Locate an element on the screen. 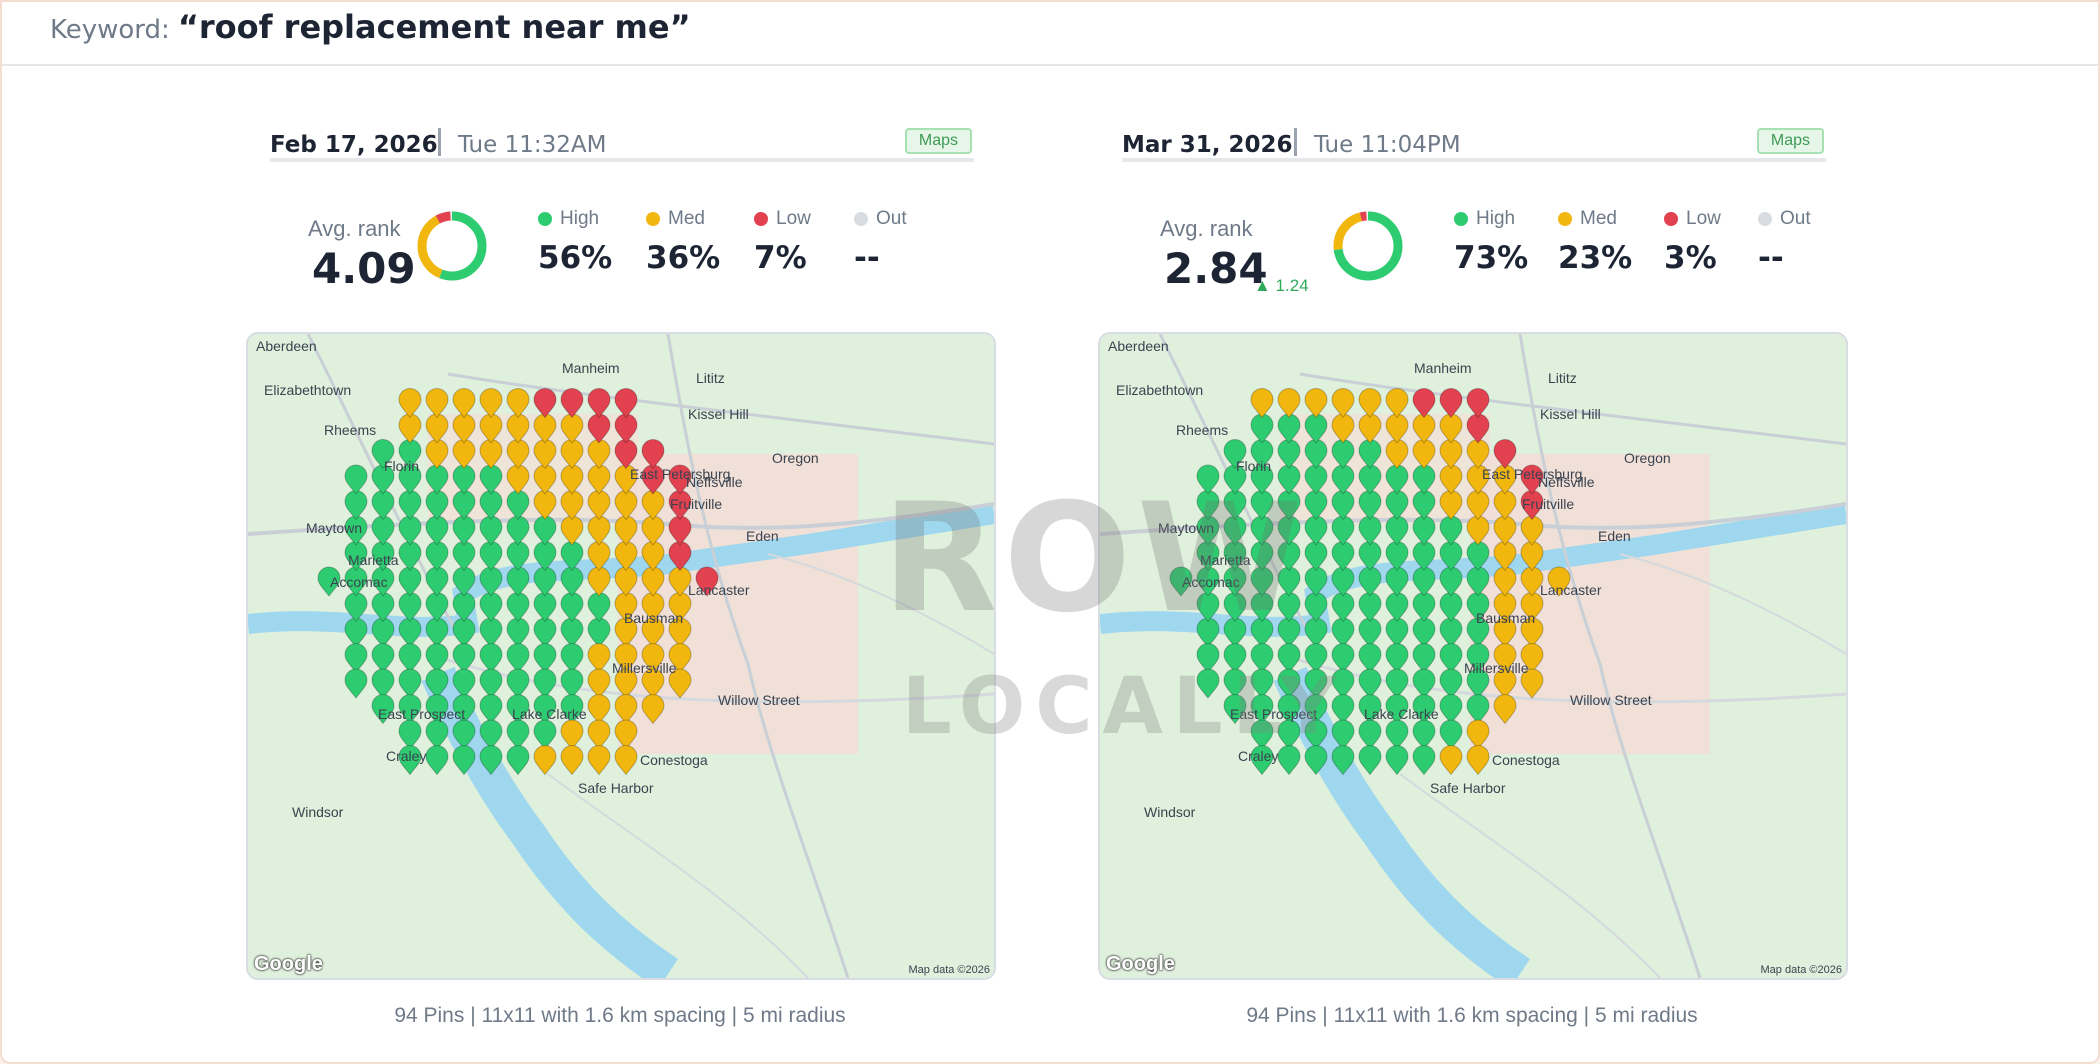 This screenshot has height=1064, width=2100. high-dot is located at coordinates (545, 219).